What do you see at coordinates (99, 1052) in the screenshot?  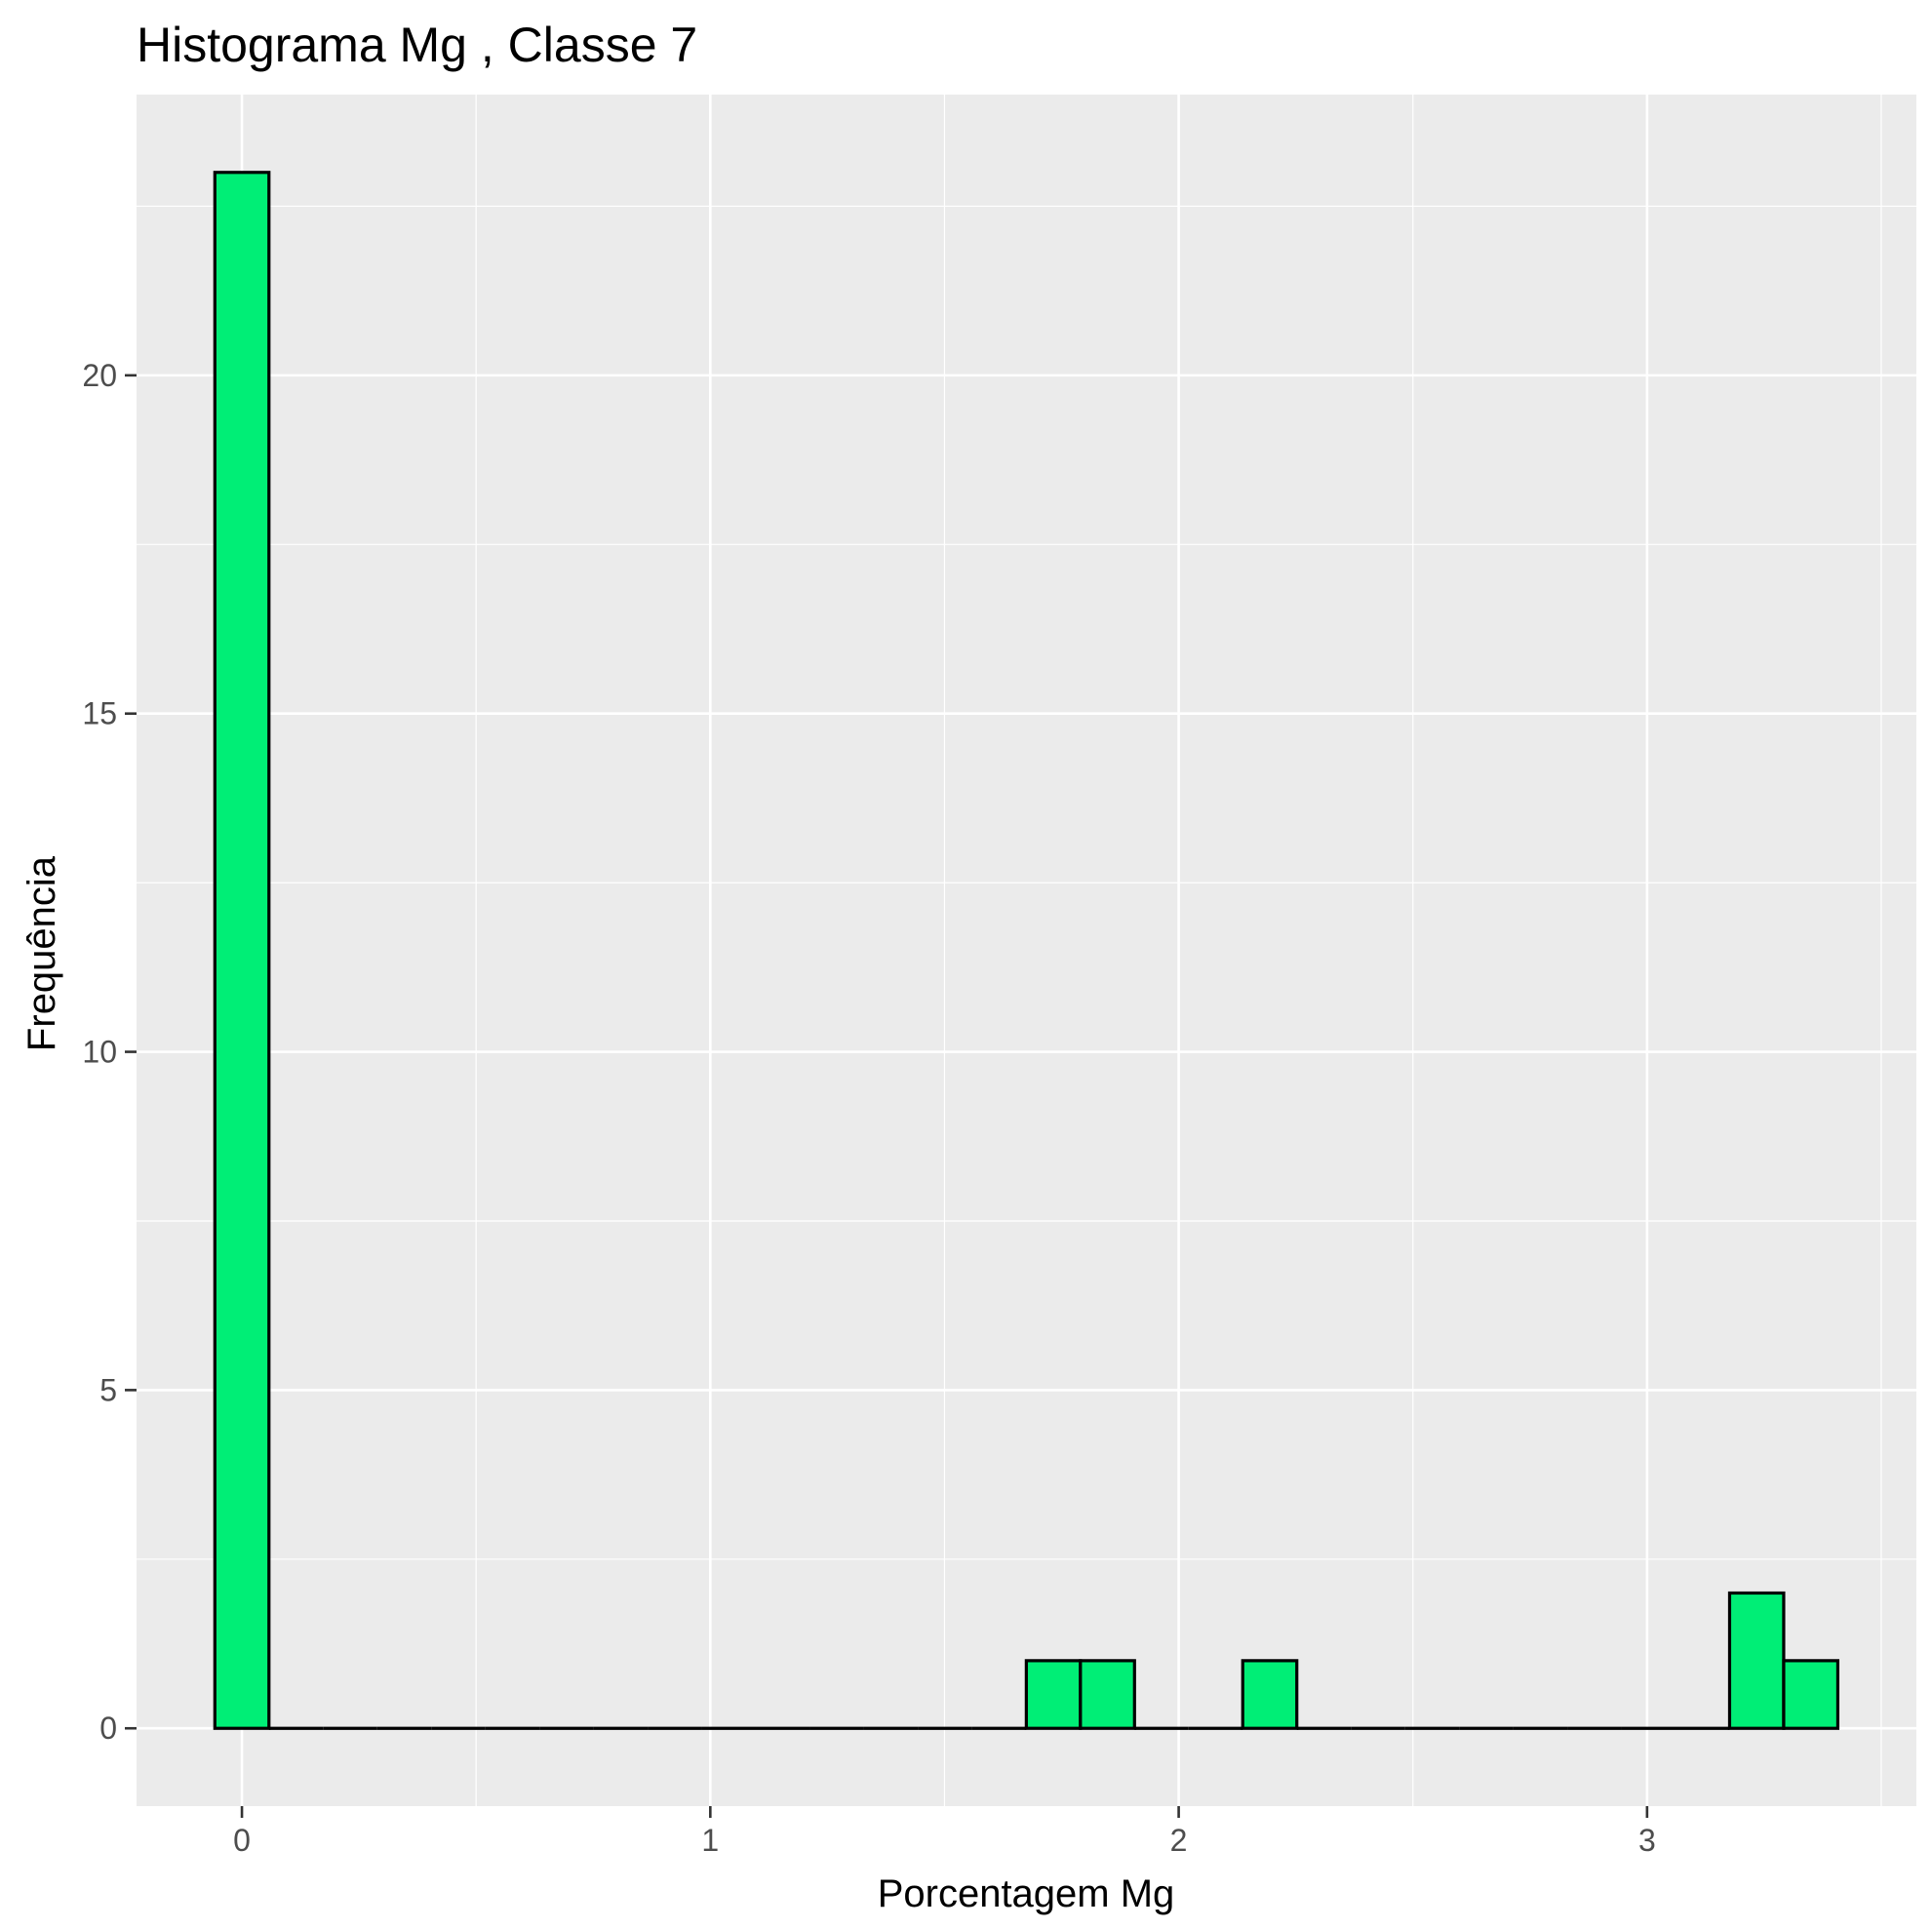 I see `y-tick-label: 10` at bounding box center [99, 1052].